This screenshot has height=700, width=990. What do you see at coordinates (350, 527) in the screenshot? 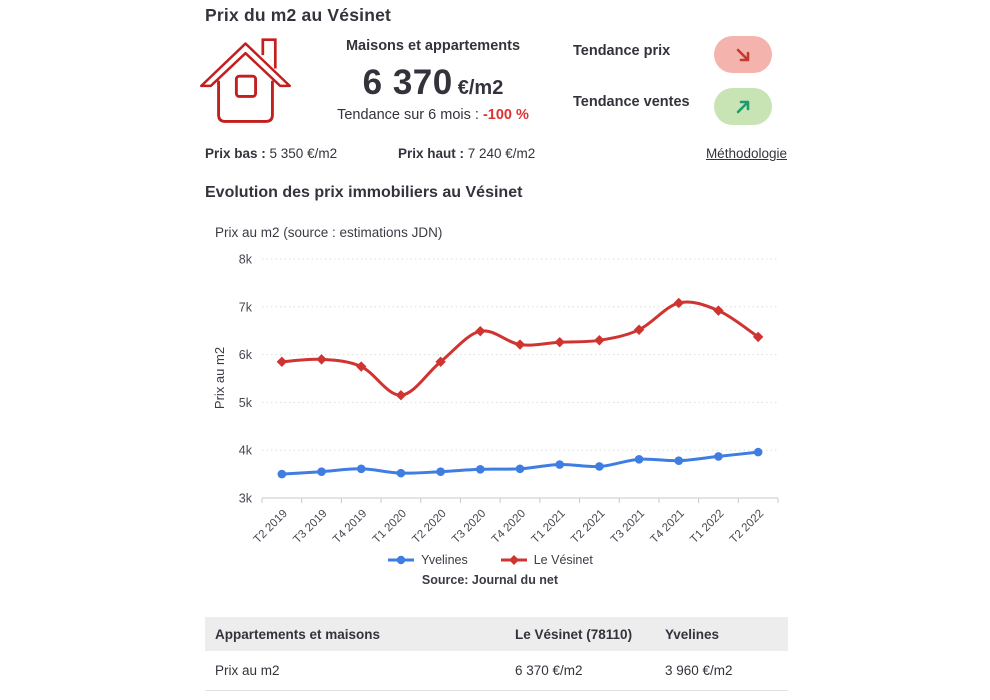
I see `svg-text: T4 2019` at bounding box center [350, 527].